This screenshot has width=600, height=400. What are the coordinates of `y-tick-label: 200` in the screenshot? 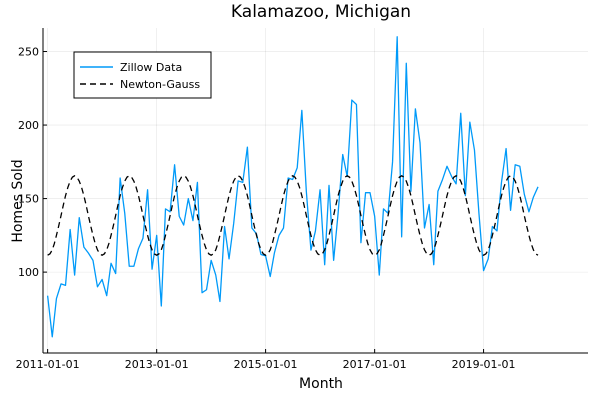 It's located at (28, 125).